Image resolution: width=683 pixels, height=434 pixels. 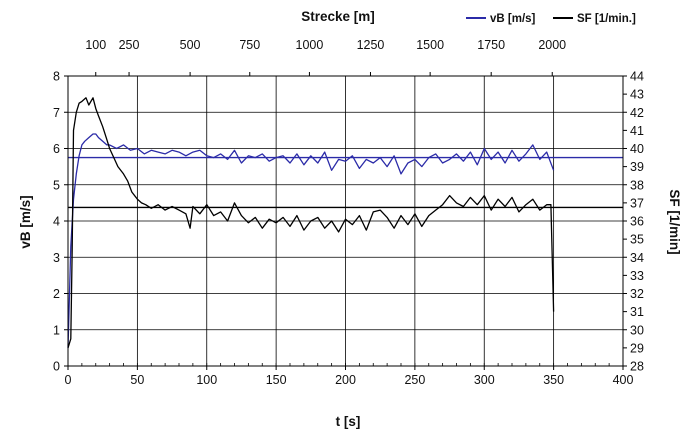 I want to click on y2-tick-label: 40, so click(x=637, y=149).